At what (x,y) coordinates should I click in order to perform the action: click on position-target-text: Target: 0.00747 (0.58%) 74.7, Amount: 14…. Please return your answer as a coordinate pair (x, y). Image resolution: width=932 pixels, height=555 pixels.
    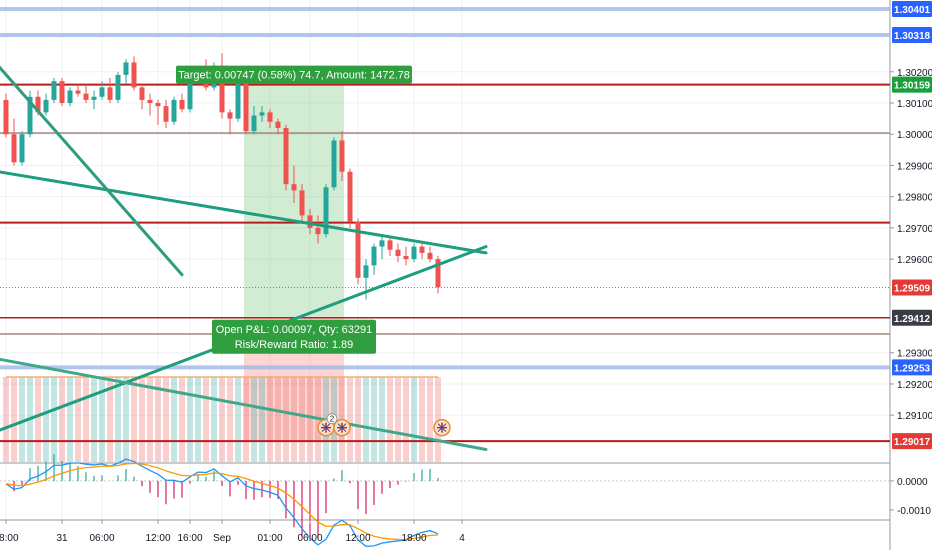
    Looking at the image, I should click on (294, 76).